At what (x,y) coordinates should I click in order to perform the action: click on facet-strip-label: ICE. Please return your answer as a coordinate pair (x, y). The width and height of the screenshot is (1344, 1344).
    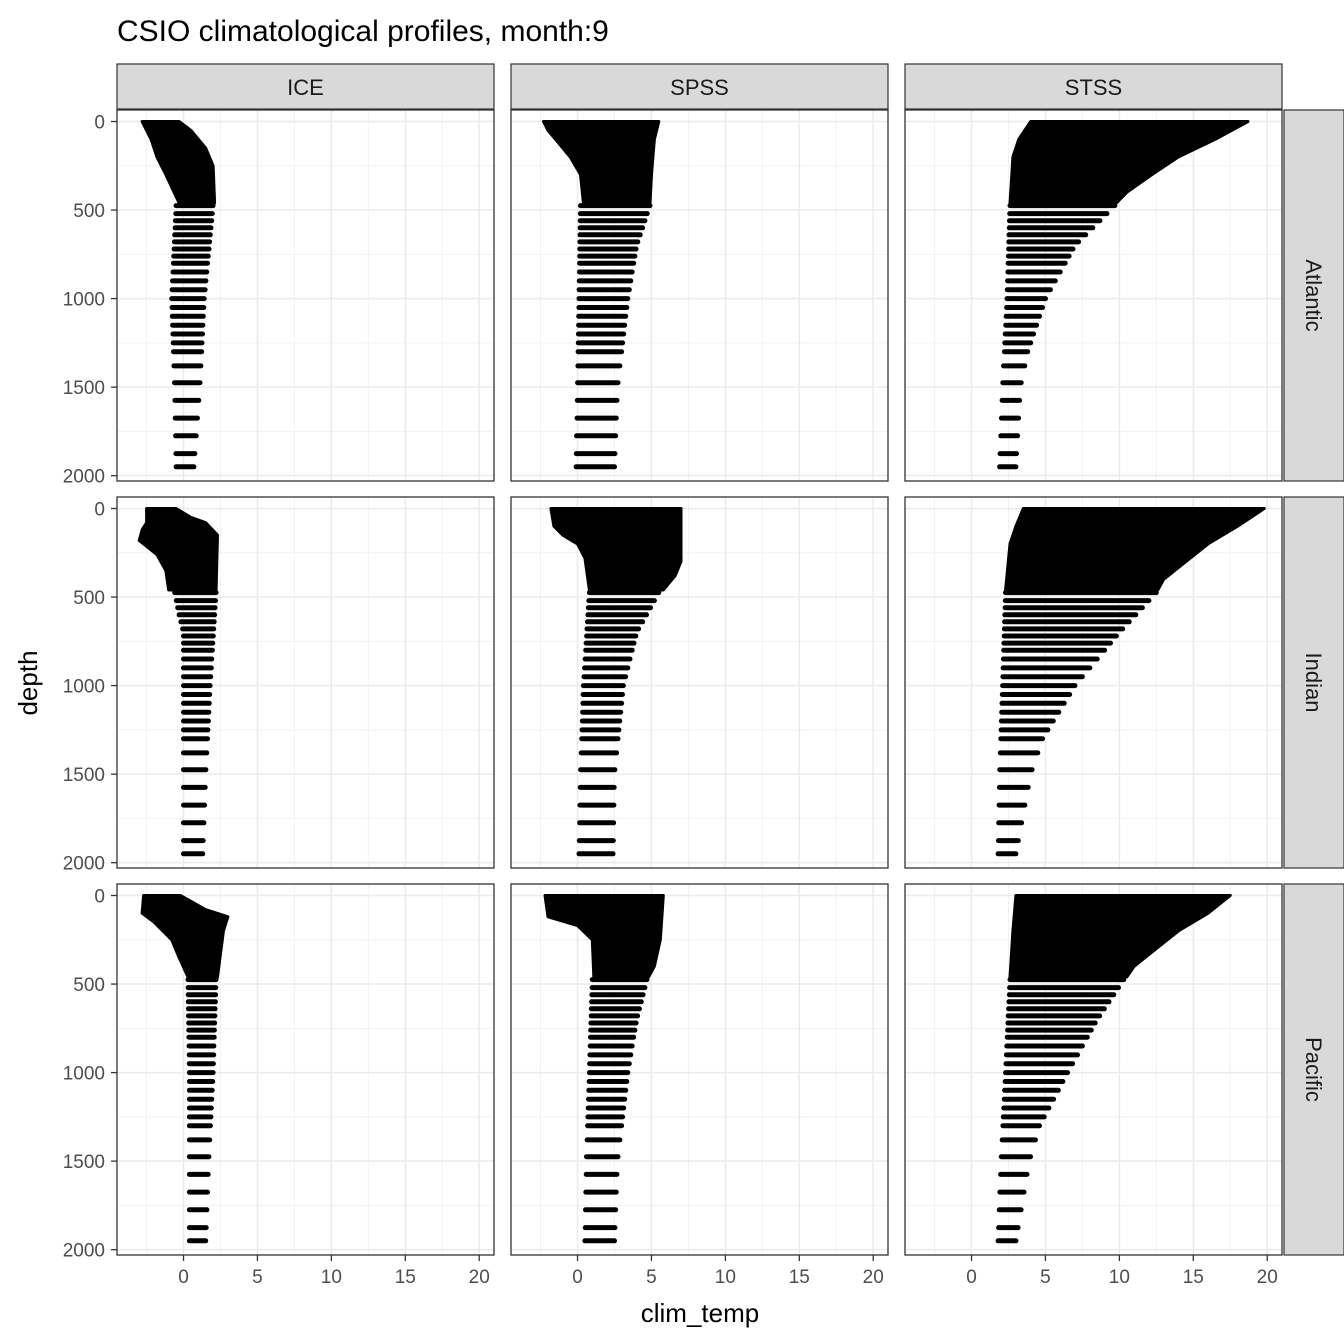
    Looking at the image, I should click on (305, 87).